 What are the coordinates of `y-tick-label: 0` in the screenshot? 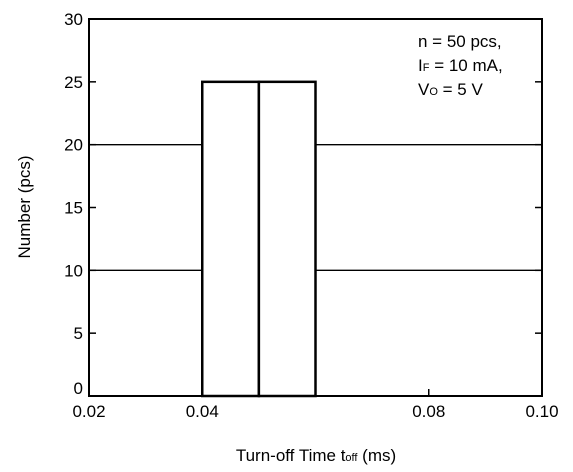 It's located at (78, 388).